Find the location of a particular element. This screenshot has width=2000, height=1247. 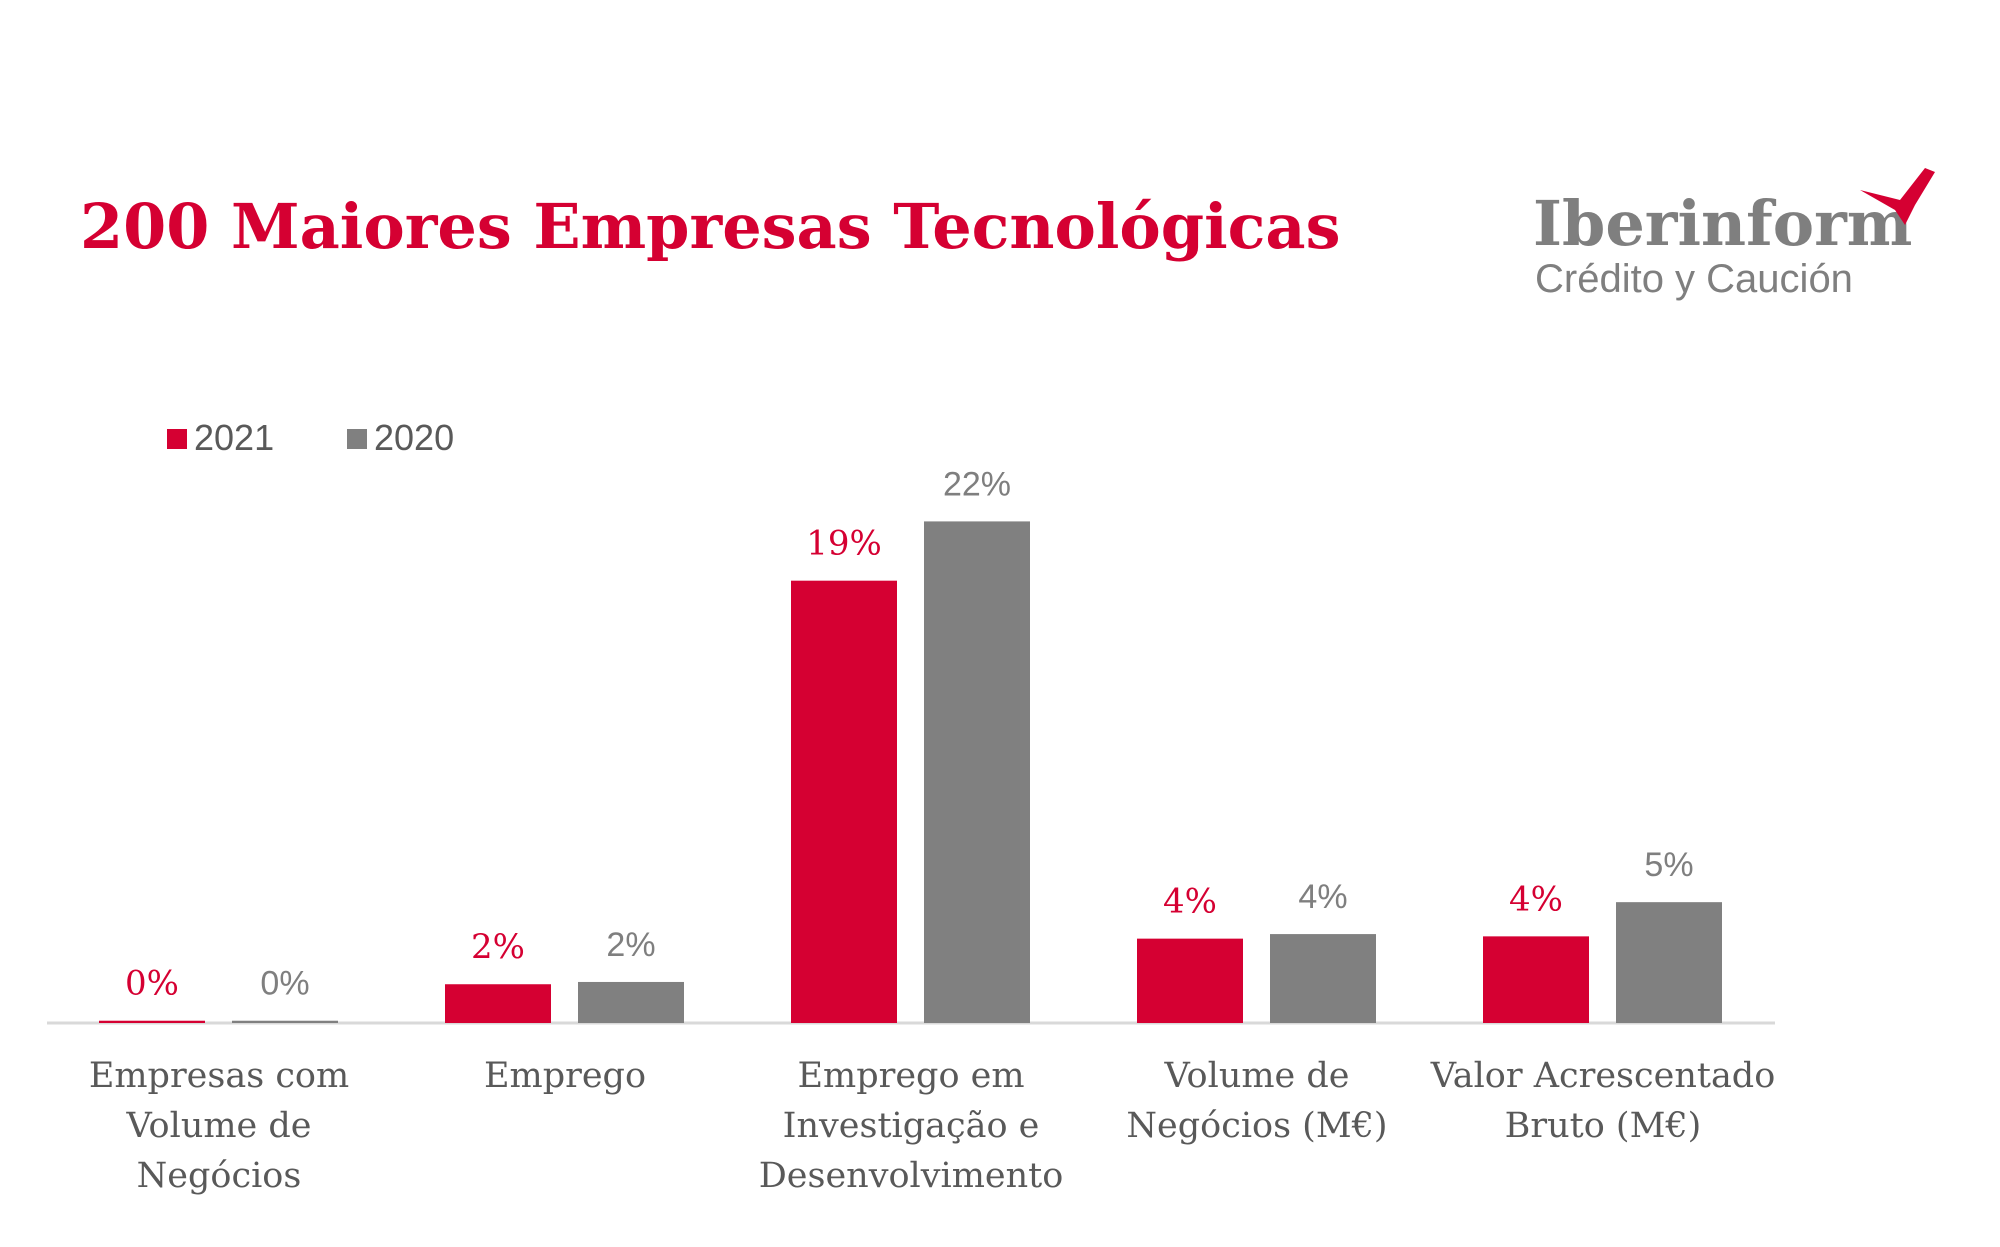

x-tick-label: Desenvolvimento is located at coordinates (911, 1176).